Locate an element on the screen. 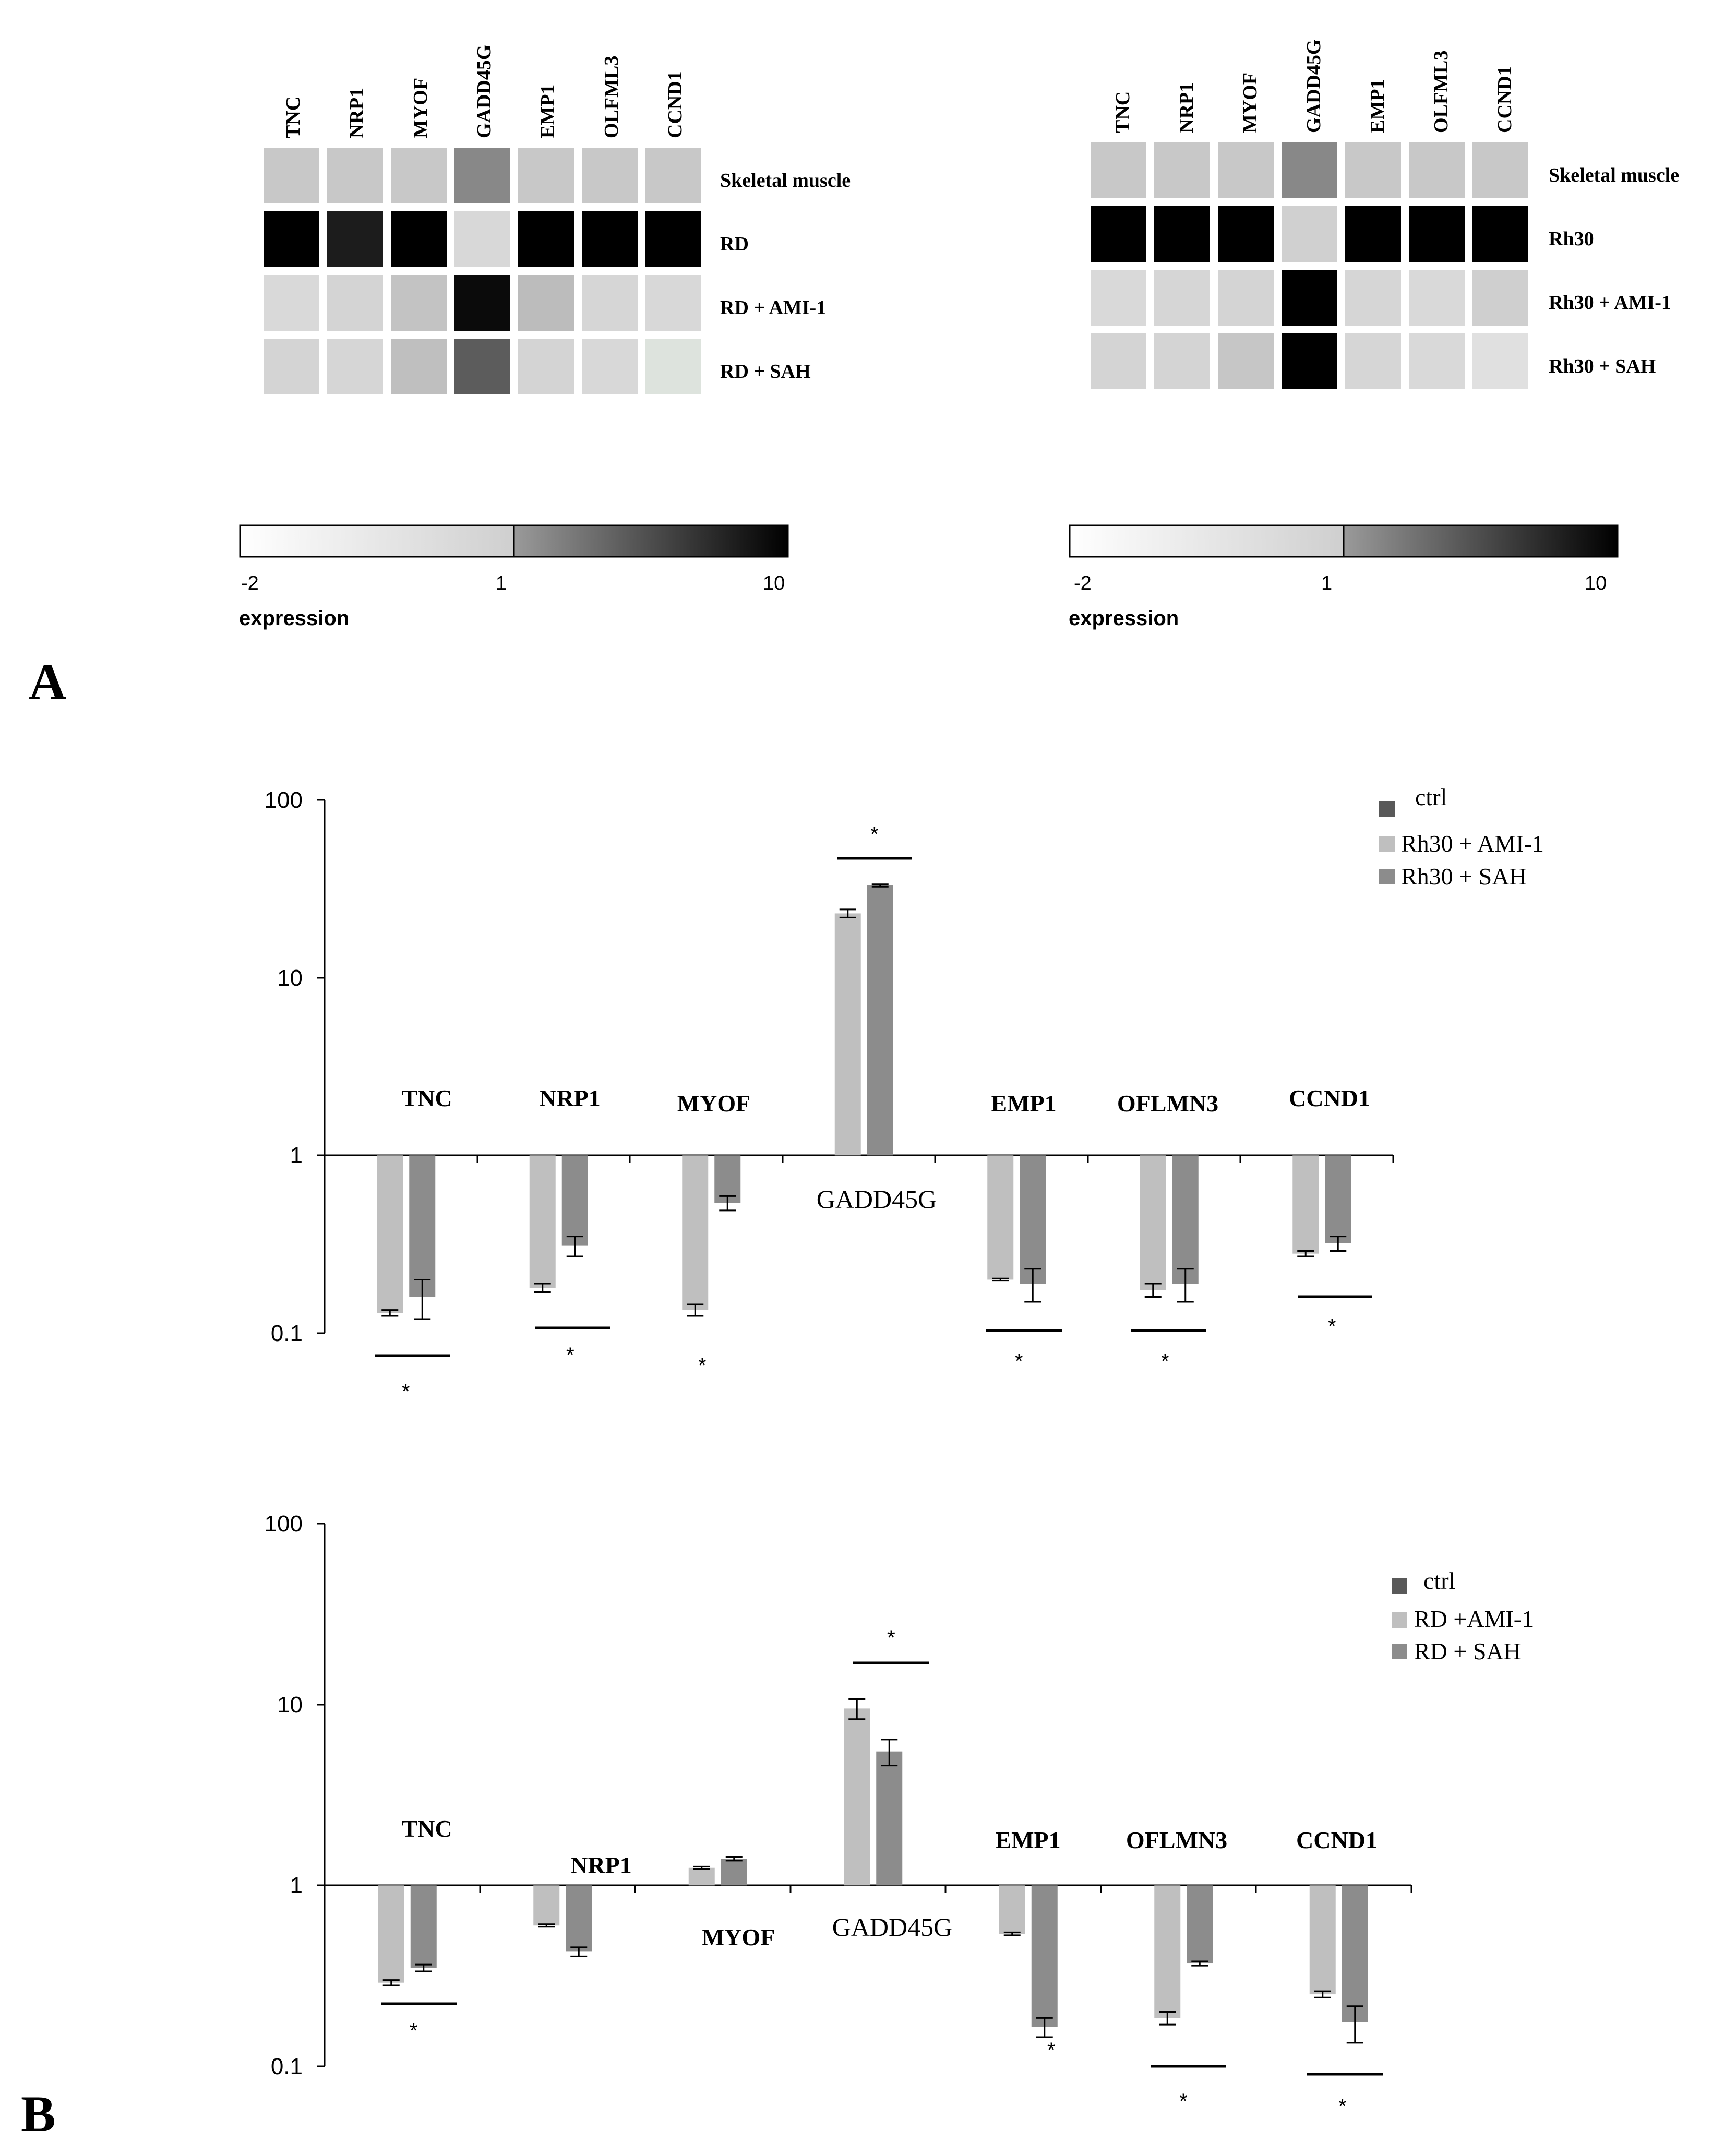 Image resolution: width=1736 pixels, height=2144 pixels. chart2-yaxis: 100 10 1 0.1 is located at coordinates (295, 1795).